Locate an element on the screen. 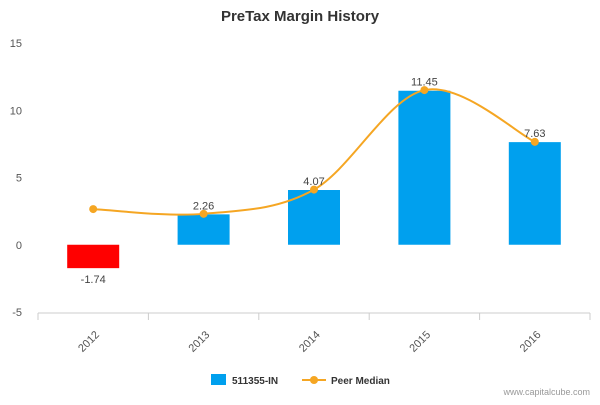  credit-text: www.capitalcube.com is located at coordinates (546, 392).